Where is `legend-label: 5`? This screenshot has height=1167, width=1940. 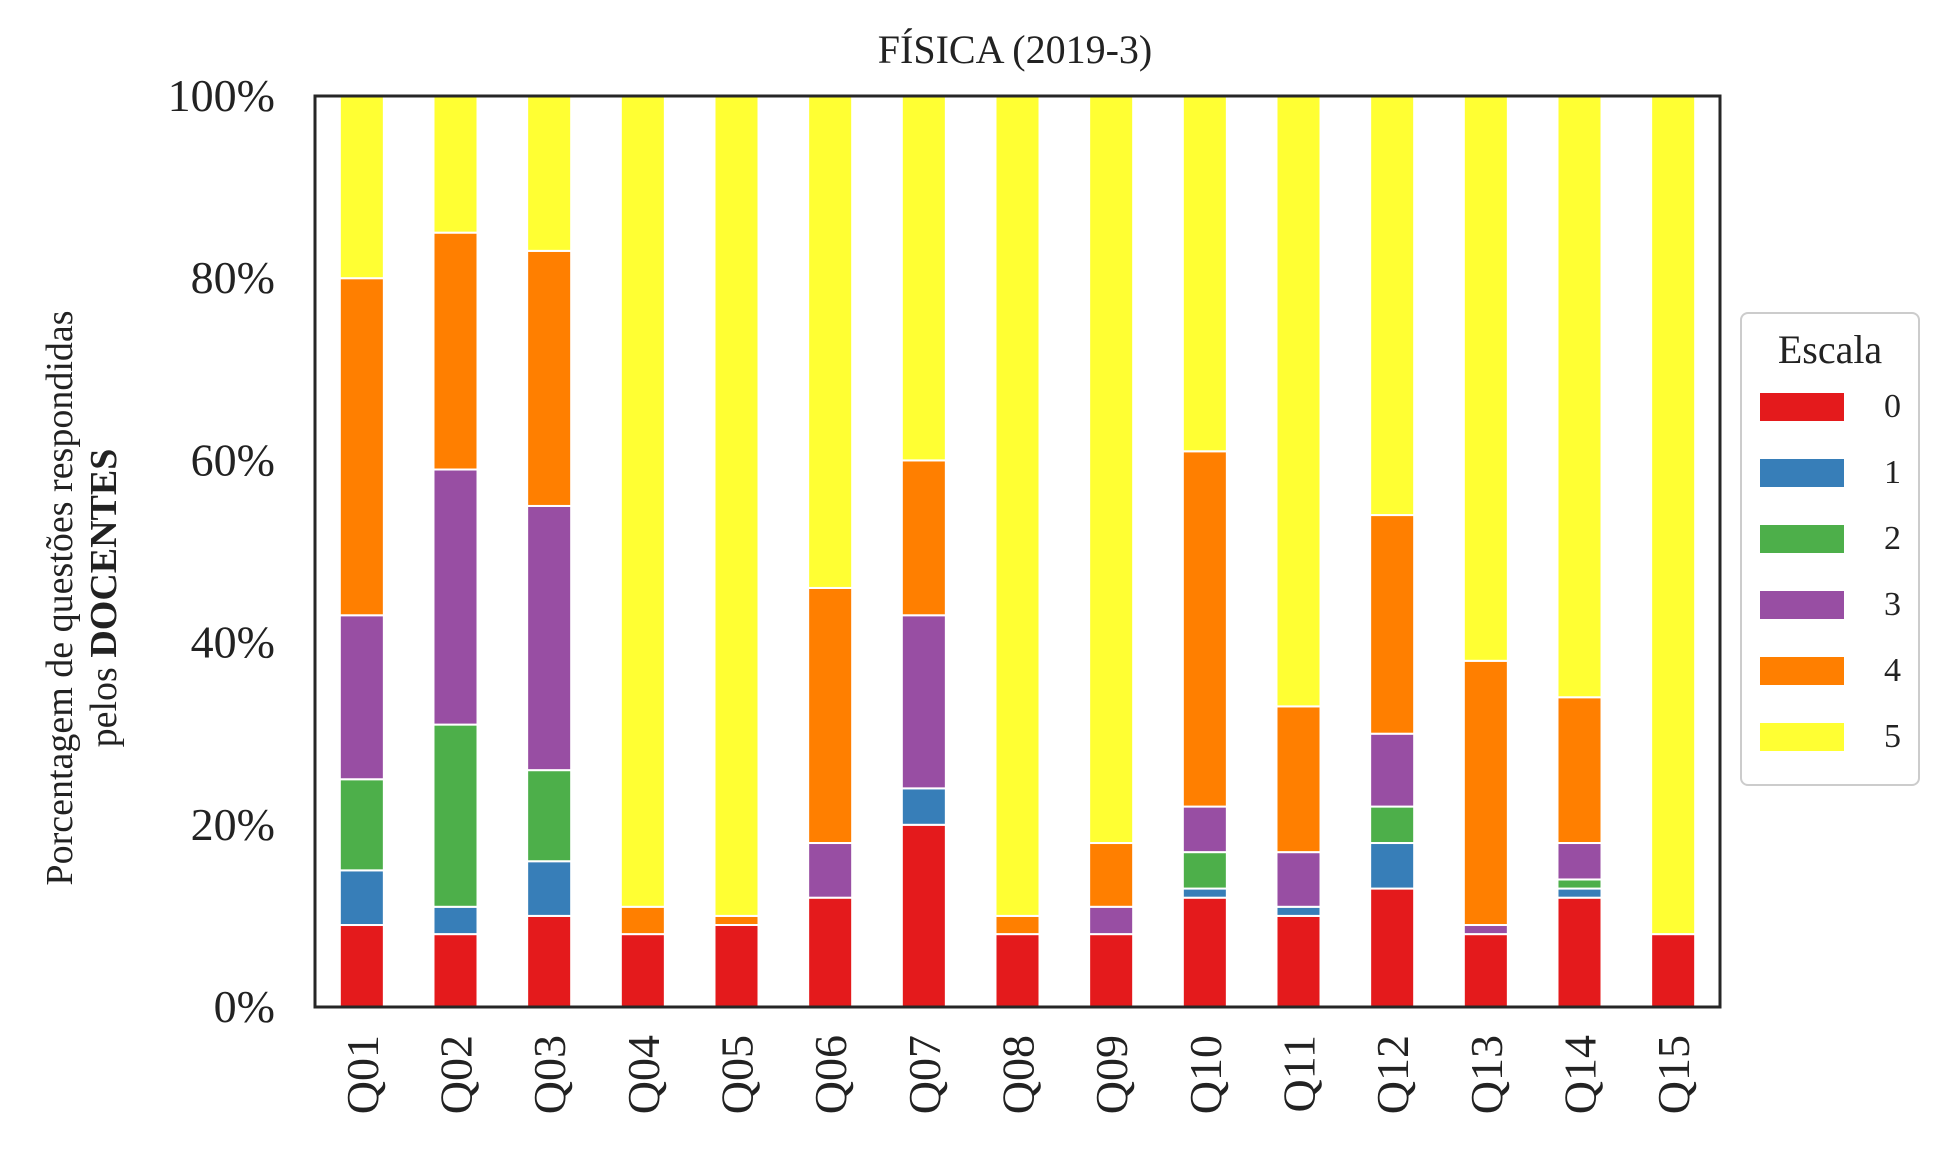 legend-label: 5 is located at coordinates (1892, 736).